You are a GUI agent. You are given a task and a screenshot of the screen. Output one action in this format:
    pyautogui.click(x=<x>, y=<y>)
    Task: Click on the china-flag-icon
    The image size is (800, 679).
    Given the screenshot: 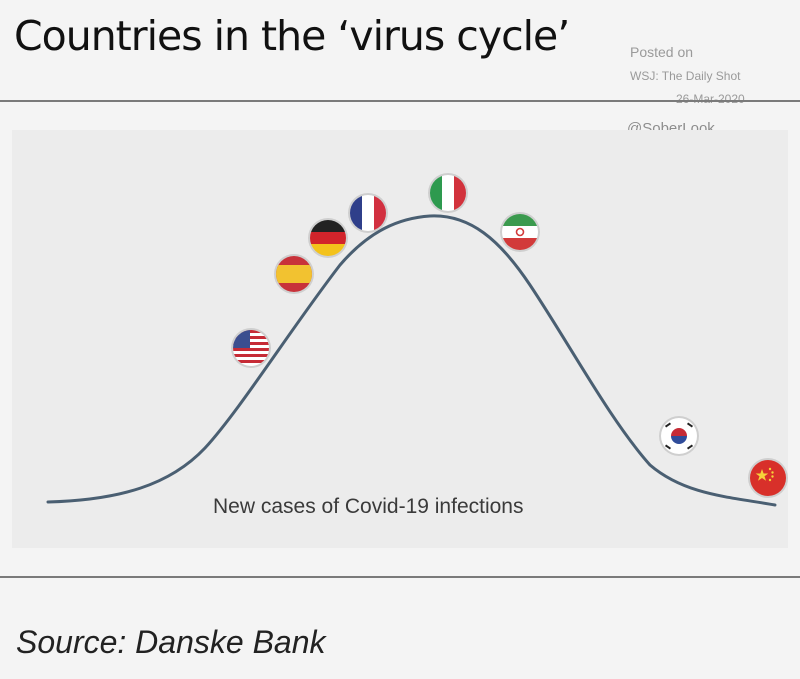 What is the action you would take?
    pyautogui.click(x=768, y=478)
    